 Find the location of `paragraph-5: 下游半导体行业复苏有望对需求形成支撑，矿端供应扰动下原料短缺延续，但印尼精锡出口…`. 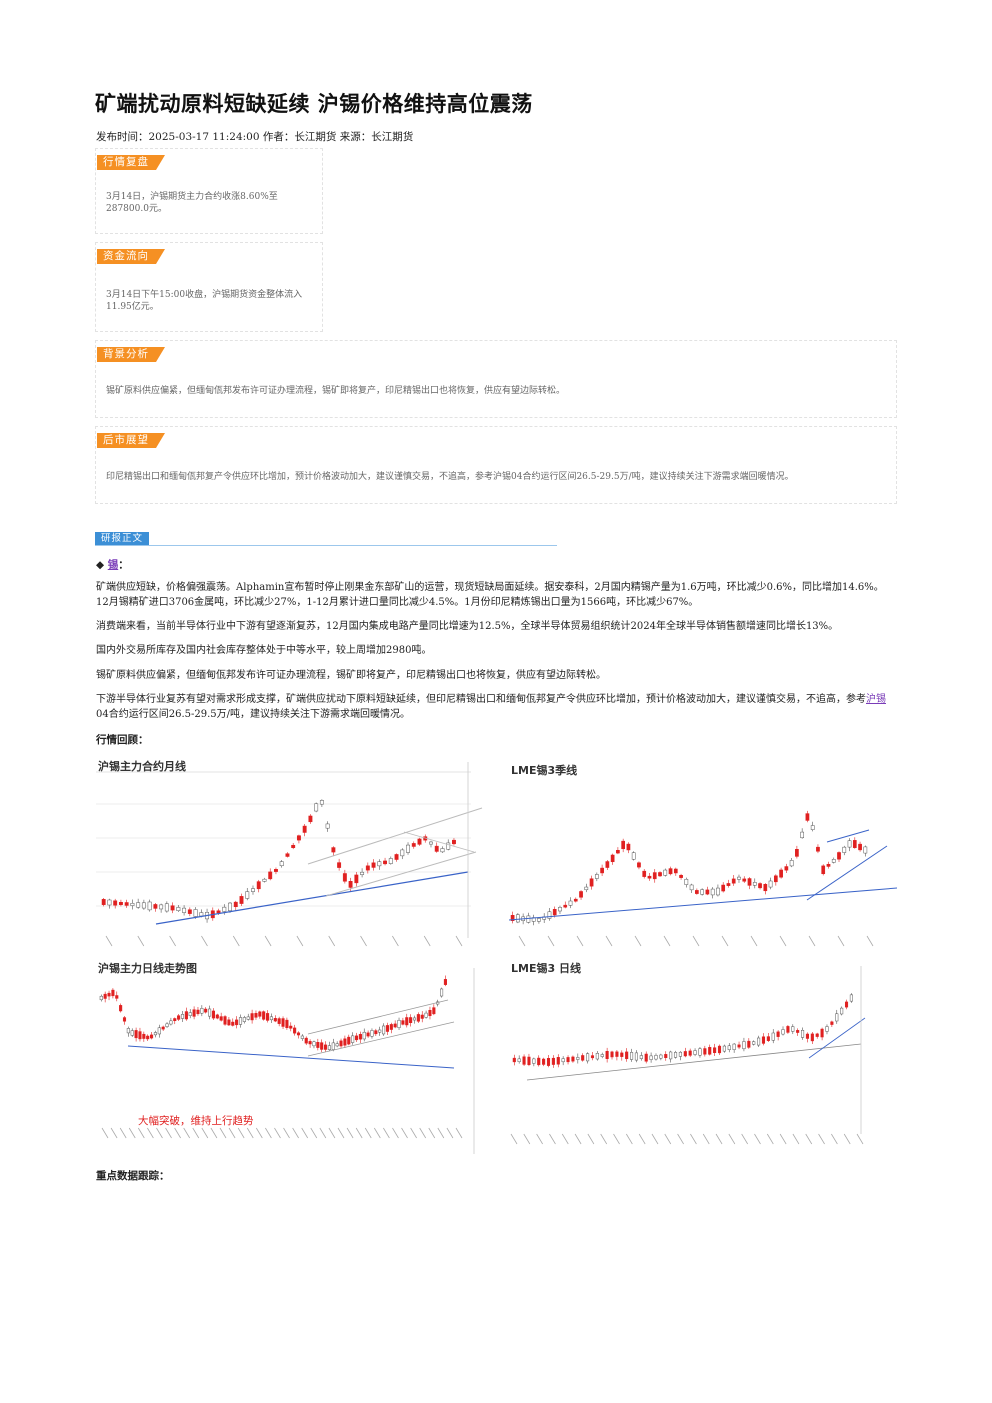

paragraph-5: 下游半导体行业复苏有望对需求形成支撑，矿端供应扰动下原料短缺延续，但印尼精锡出口… is located at coordinates (496, 707).